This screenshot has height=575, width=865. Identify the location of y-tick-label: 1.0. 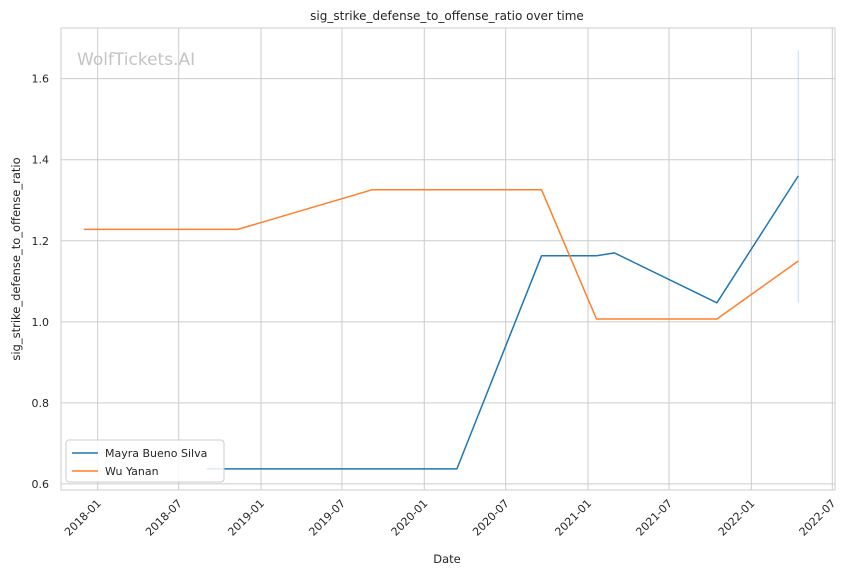
(41, 322).